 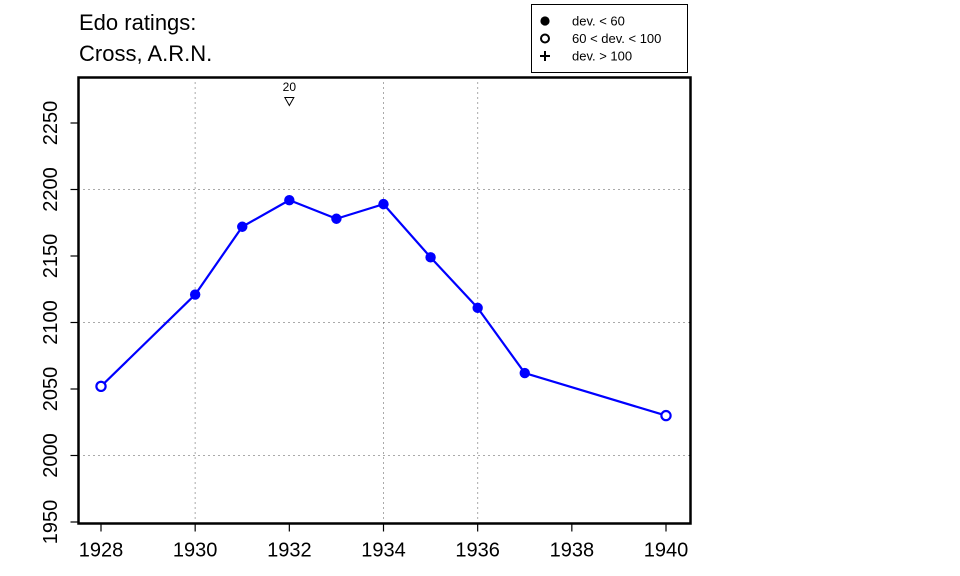 I want to click on legend-box, so click(x=609, y=38).